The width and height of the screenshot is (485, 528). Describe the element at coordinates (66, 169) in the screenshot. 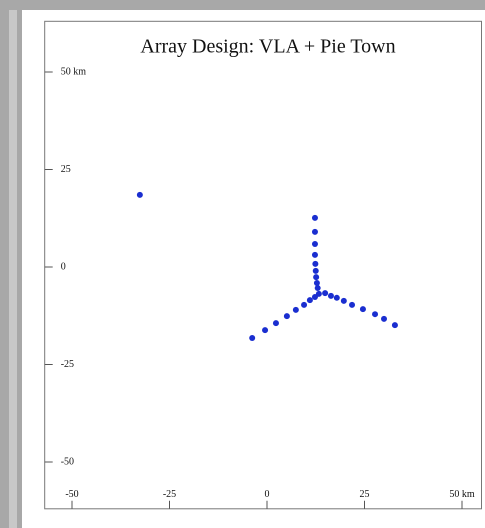

I see `y-tick-label: 25` at that location.